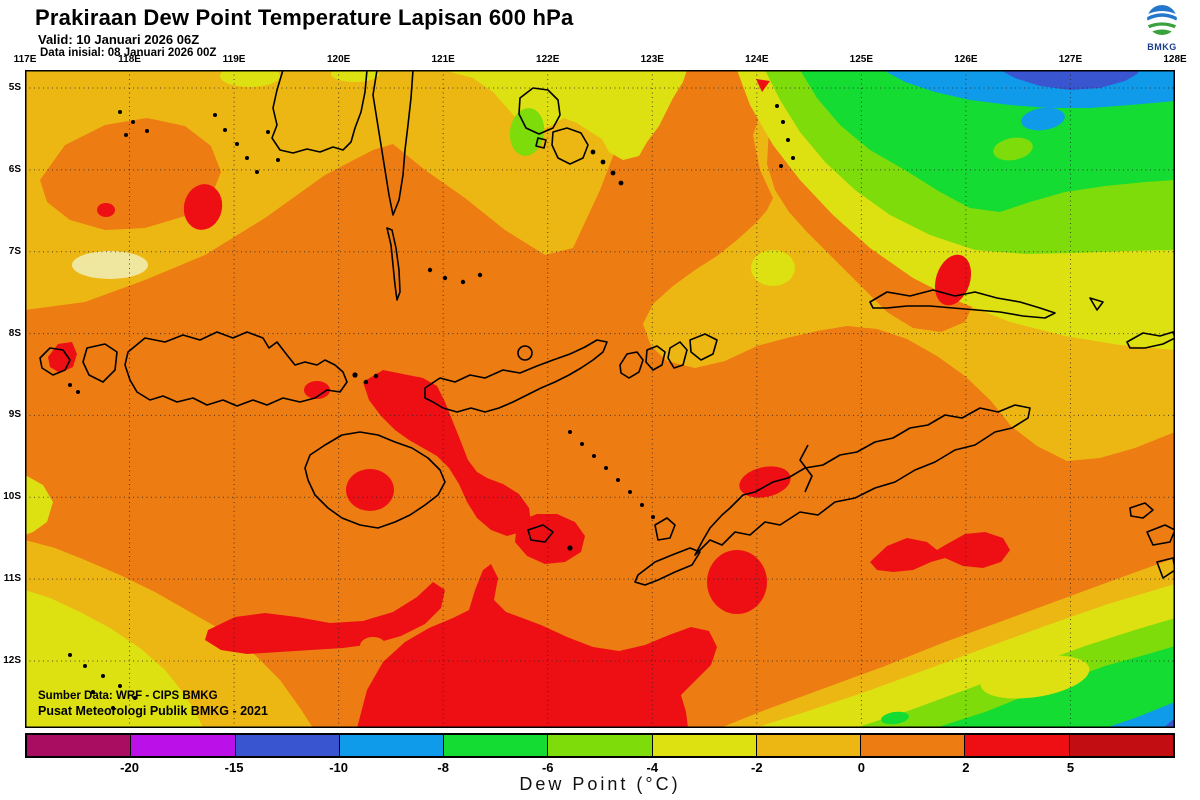  What do you see at coordinates (652, 59) in the screenshot?
I see `lon-tick-label: 123E` at bounding box center [652, 59].